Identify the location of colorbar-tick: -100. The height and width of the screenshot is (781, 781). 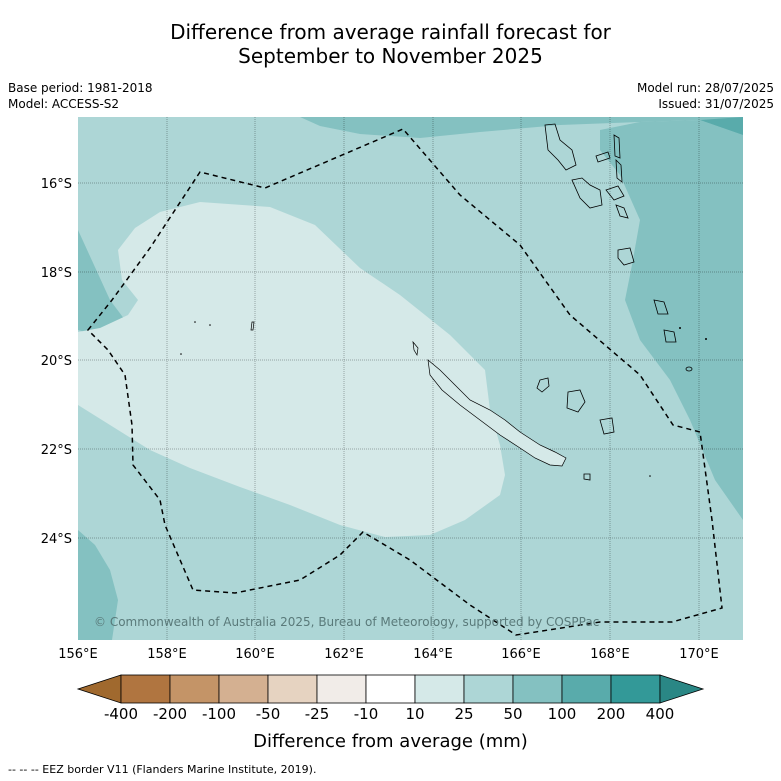
(219, 714).